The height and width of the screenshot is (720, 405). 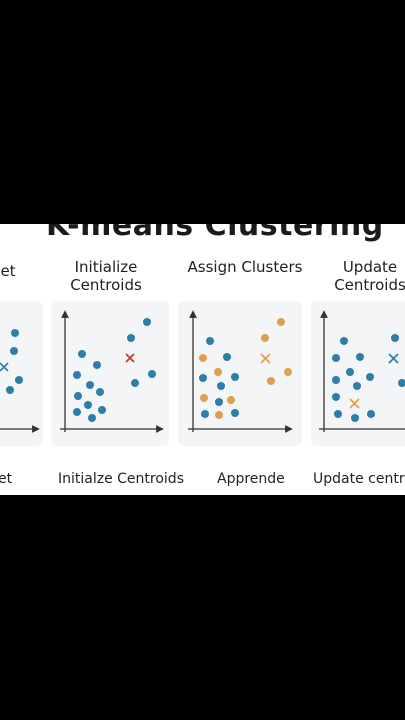 I want to click on caption-dataset: et, so click(x=6, y=479).